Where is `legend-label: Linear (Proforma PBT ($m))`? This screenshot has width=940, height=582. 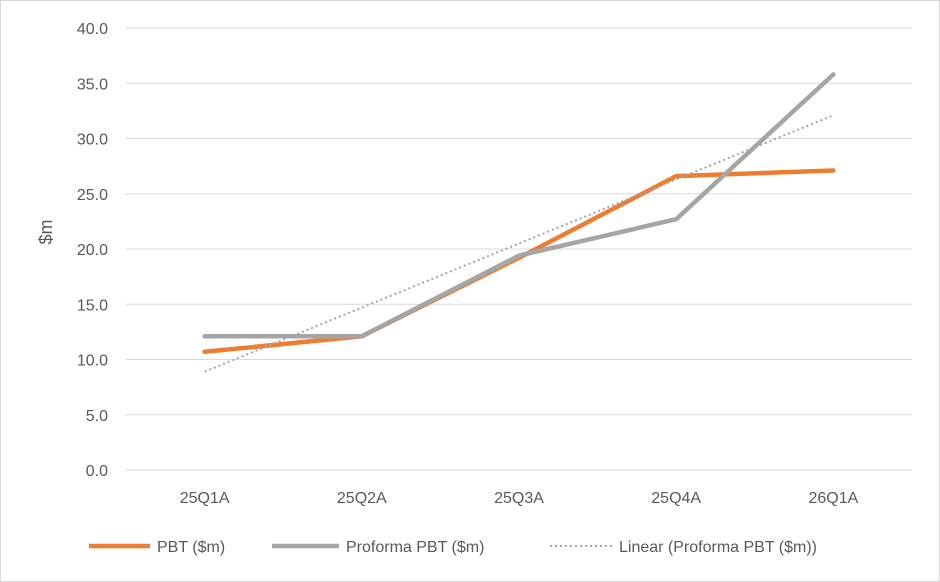
legend-label: Linear (Proforma PBT ($m)) is located at coordinates (718, 547).